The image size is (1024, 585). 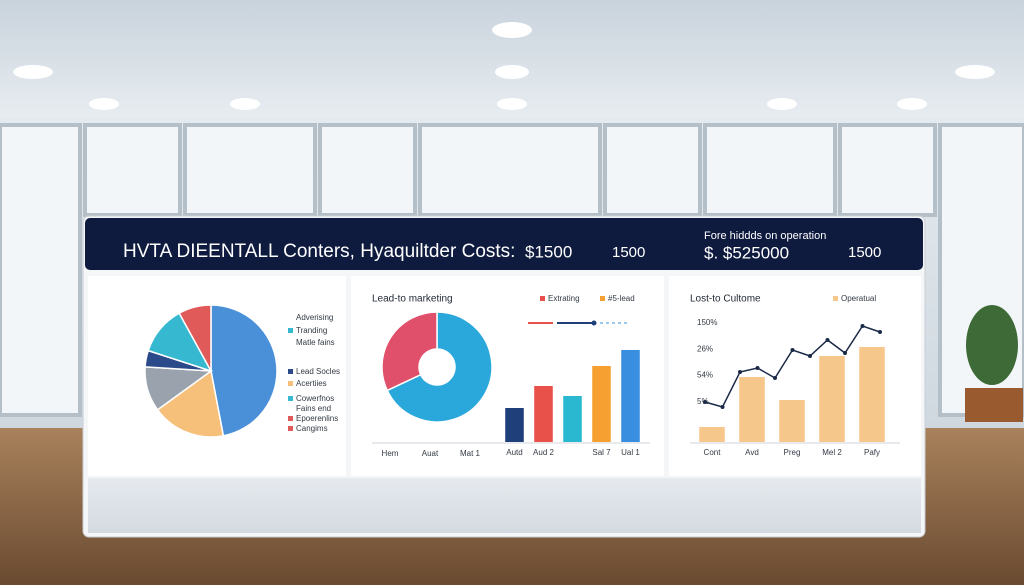 What do you see at coordinates (311, 383) in the screenshot?
I see `legend-label: Acertiies` at bounding box center [311, 383].